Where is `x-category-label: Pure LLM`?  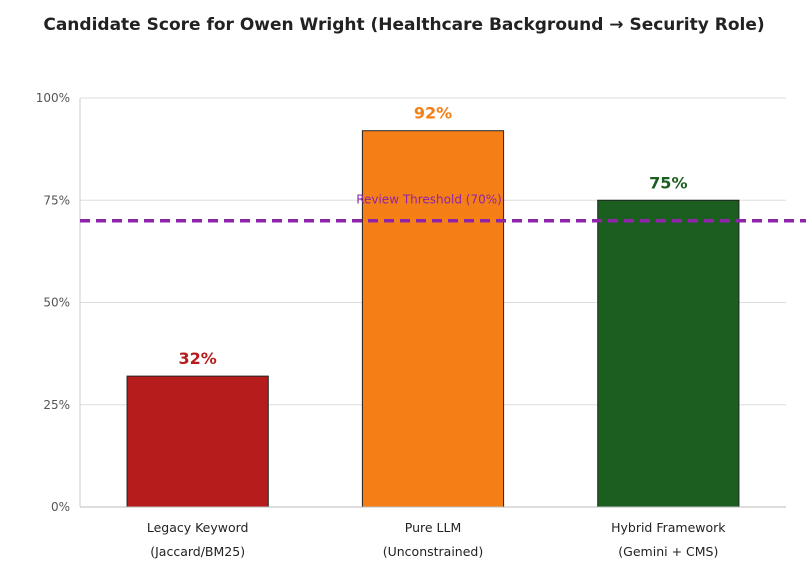 x-category-label: Pure LLM is located at coordinates (433, 527).